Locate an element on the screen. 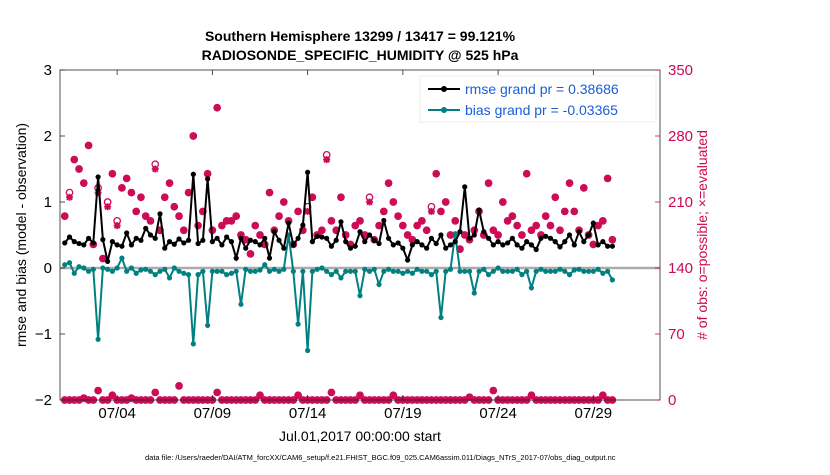 This screenshot has width=830, height=475. x-tick-label: 07/14 is located at coordinates (308, 413).